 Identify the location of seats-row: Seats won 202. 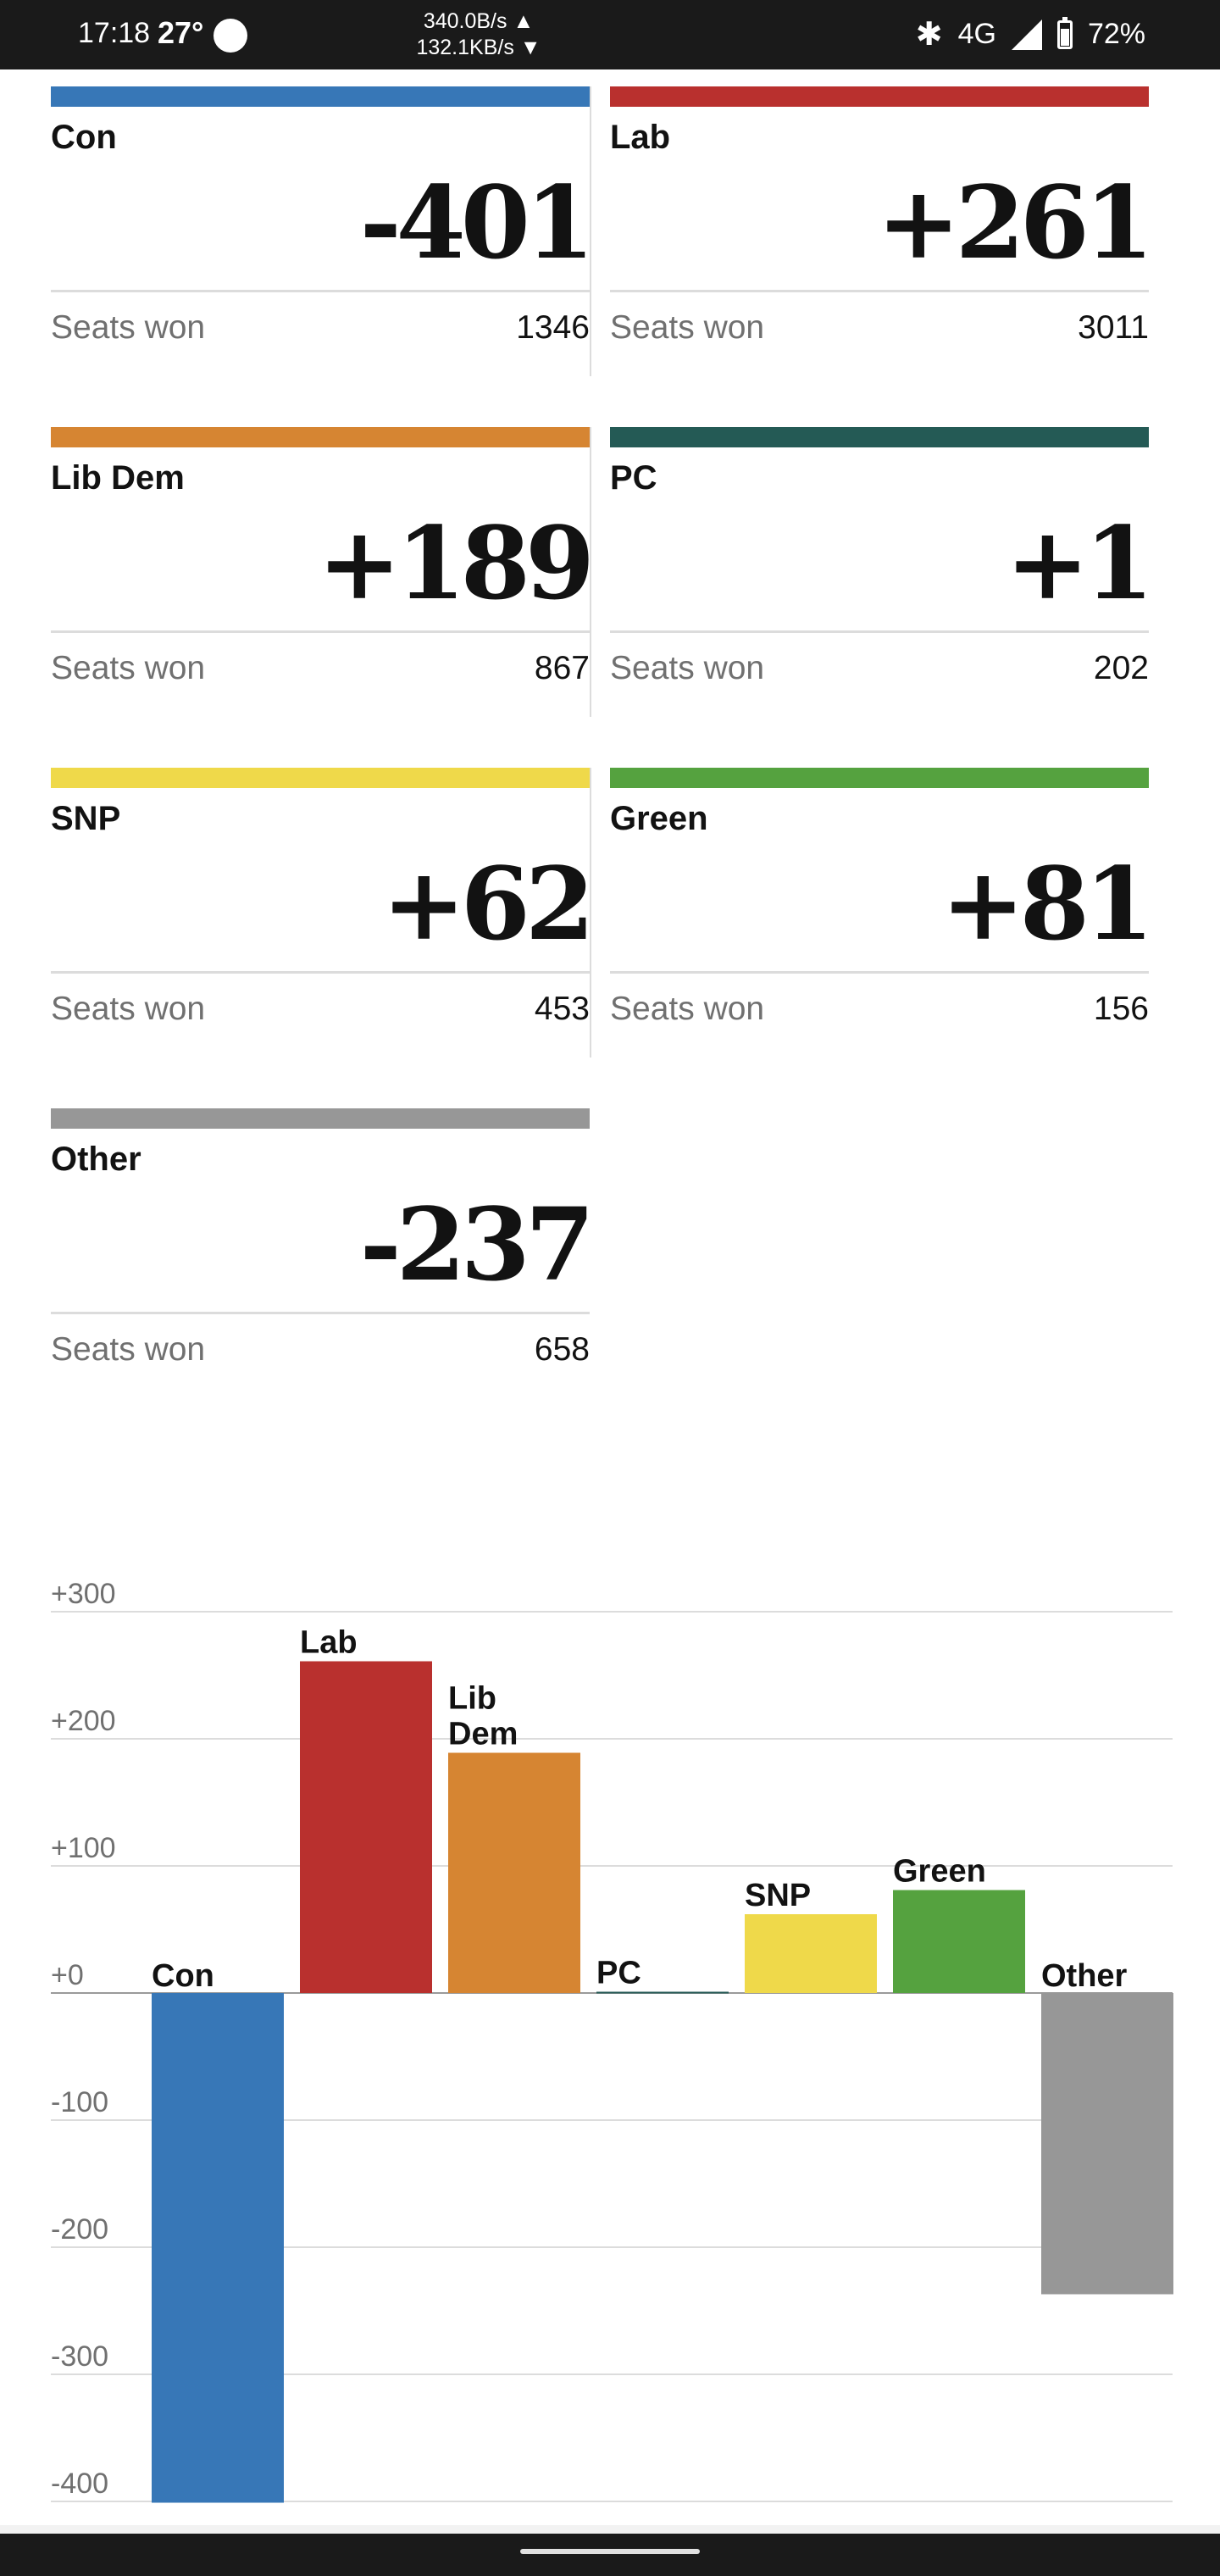
(879, 668).